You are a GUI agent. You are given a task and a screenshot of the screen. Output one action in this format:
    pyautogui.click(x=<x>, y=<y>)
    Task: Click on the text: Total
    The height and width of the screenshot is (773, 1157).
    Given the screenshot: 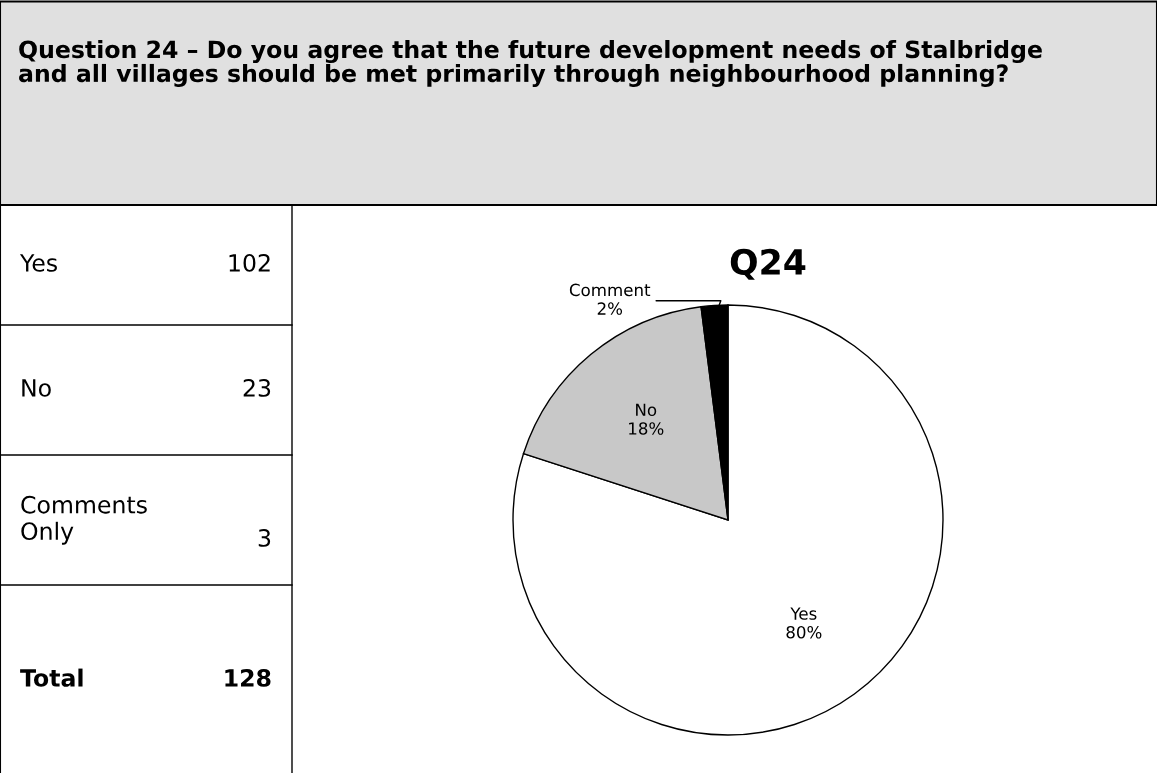 What is the action you would take?
    pyautogui.click(x=51, y=677)
    